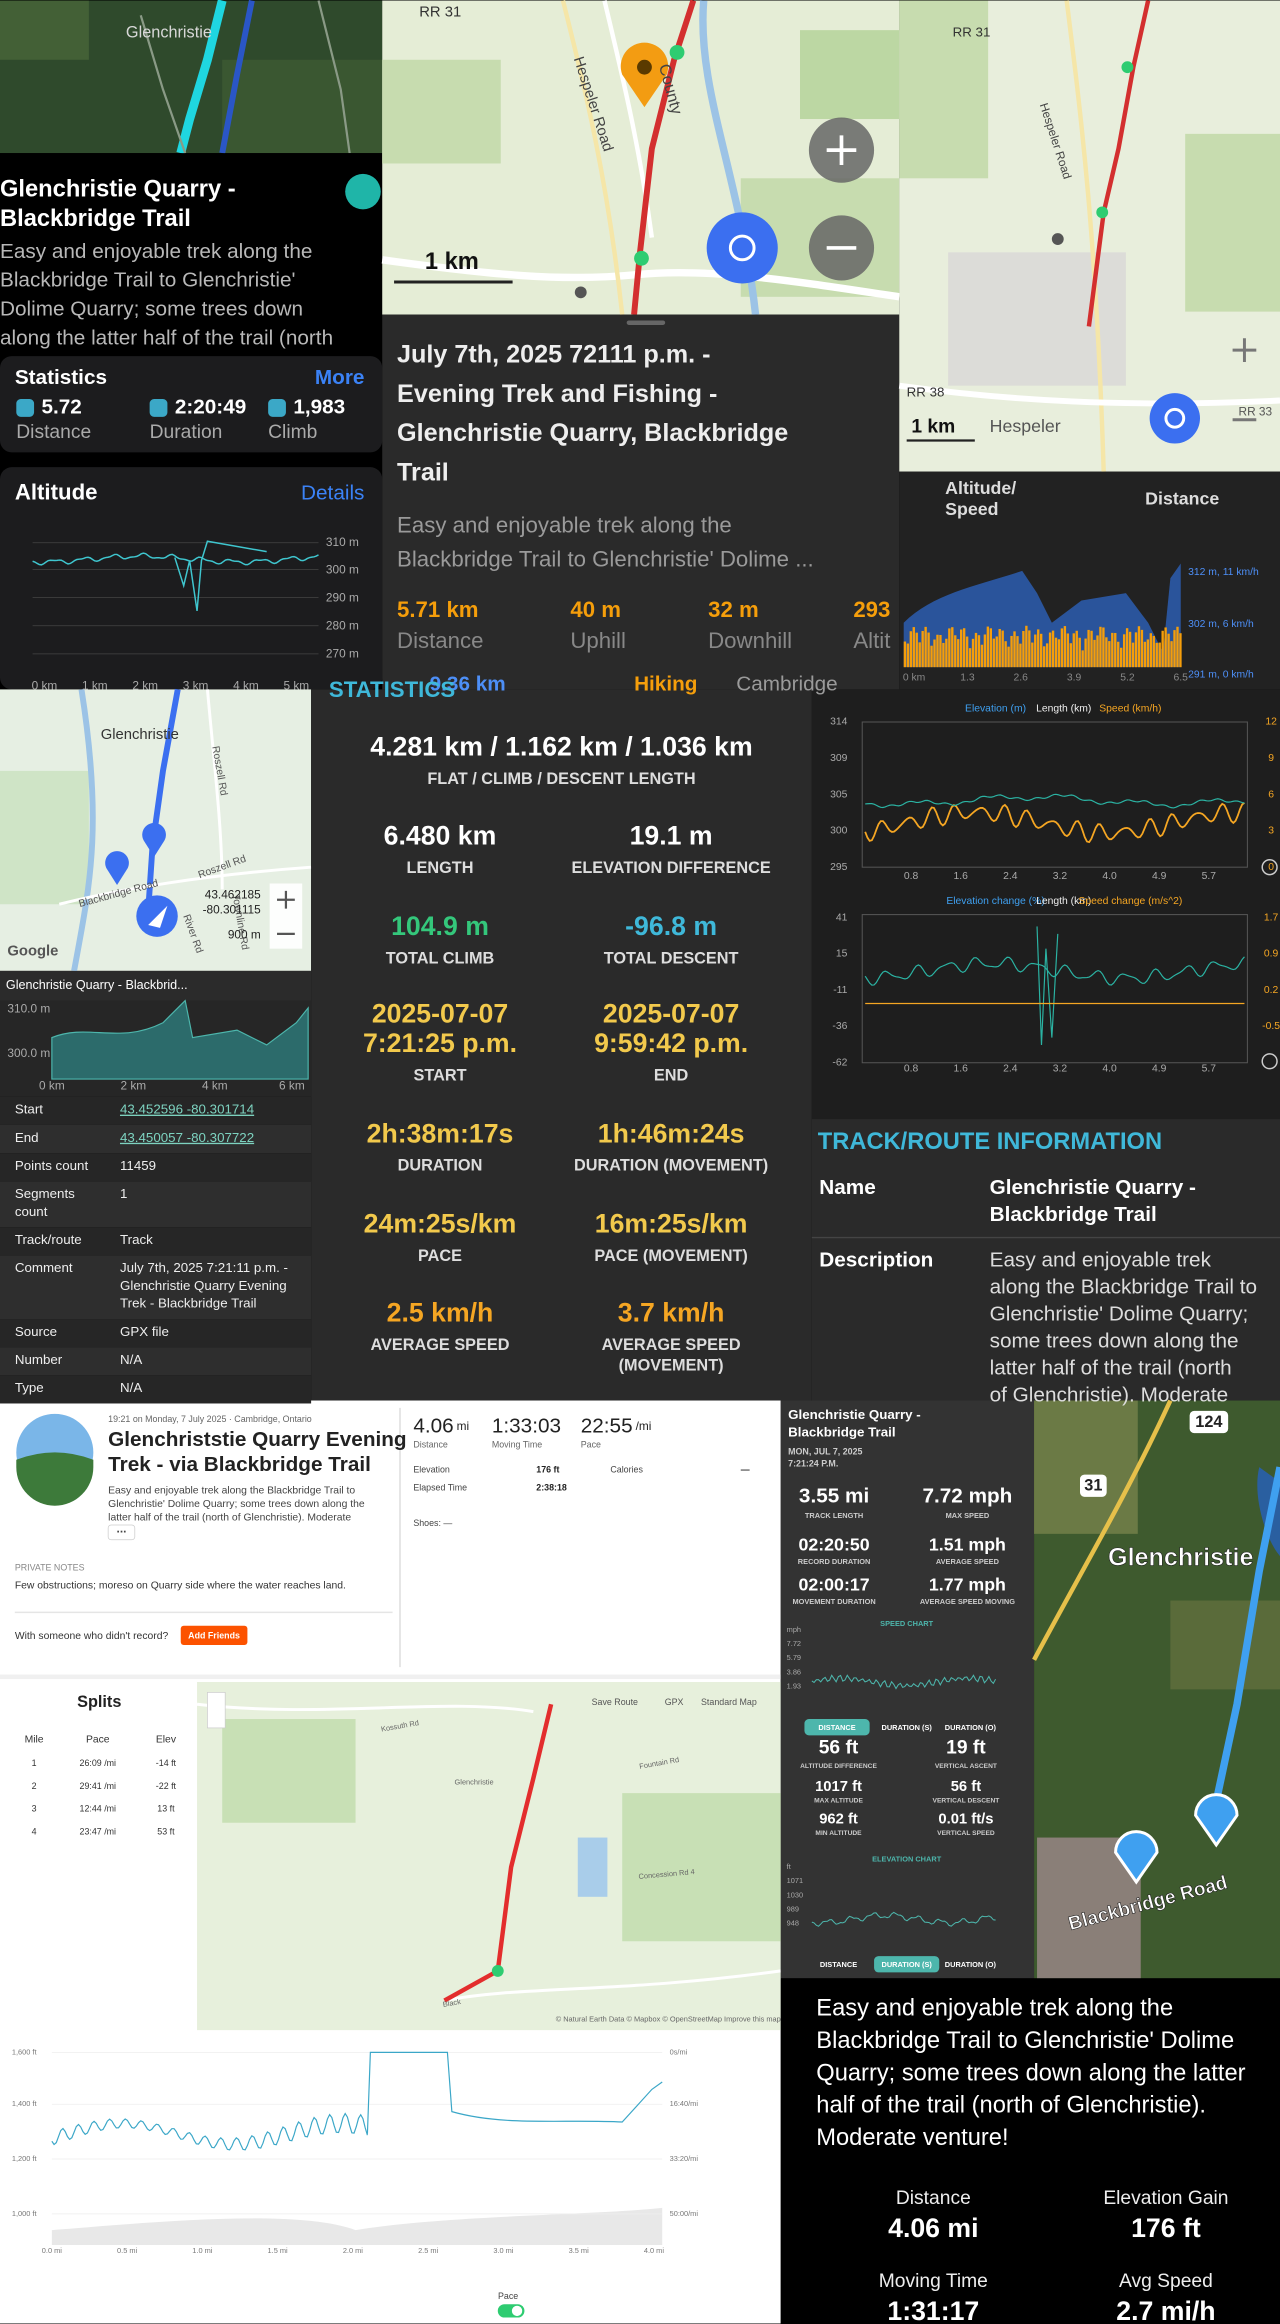 The image size is (1280, 2324). What do you see at coordinates (1208, 1422) in the screenshot?
I see `panel-i-road: 124` at bounding box center [1208, 1422].